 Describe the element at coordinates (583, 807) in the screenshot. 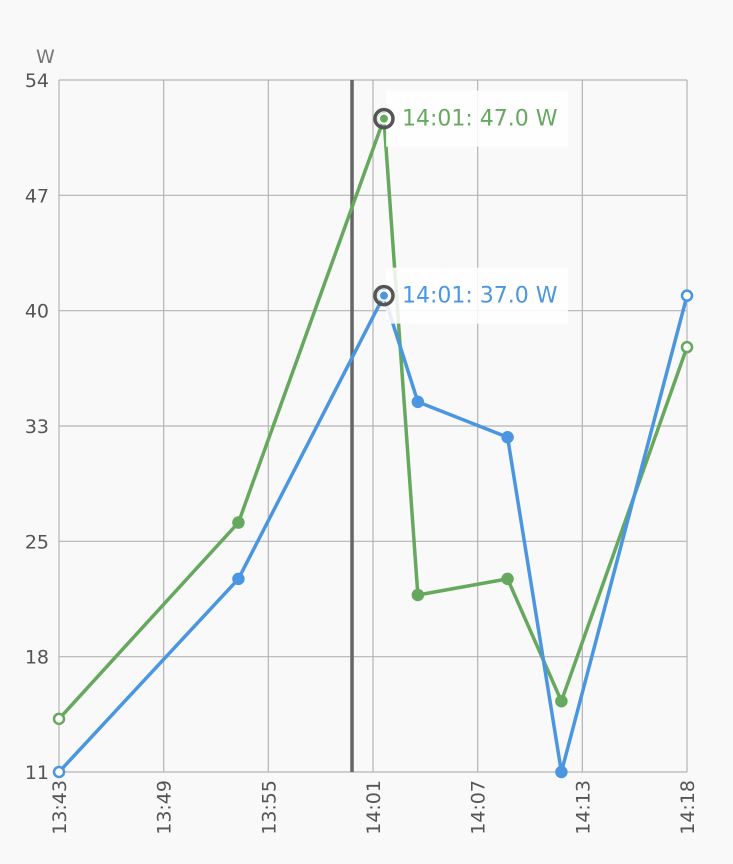

I see `x-tick-label: 14:13` at that location.